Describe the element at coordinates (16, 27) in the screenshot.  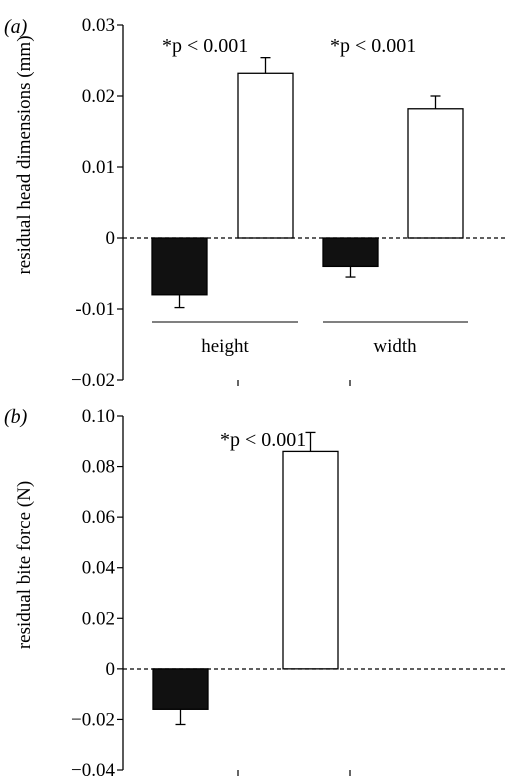
I see `panel-a-label: (a)` at that location.